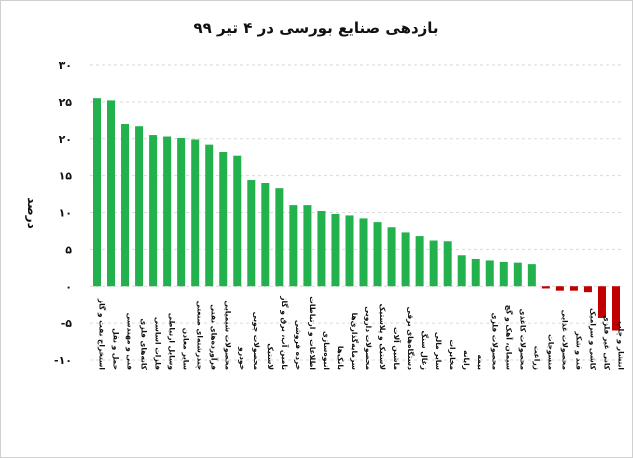 The height and width of the screenshot is (458, 633). I want to click on x-tick-label: محصولات غذایی, so click(564, 340).